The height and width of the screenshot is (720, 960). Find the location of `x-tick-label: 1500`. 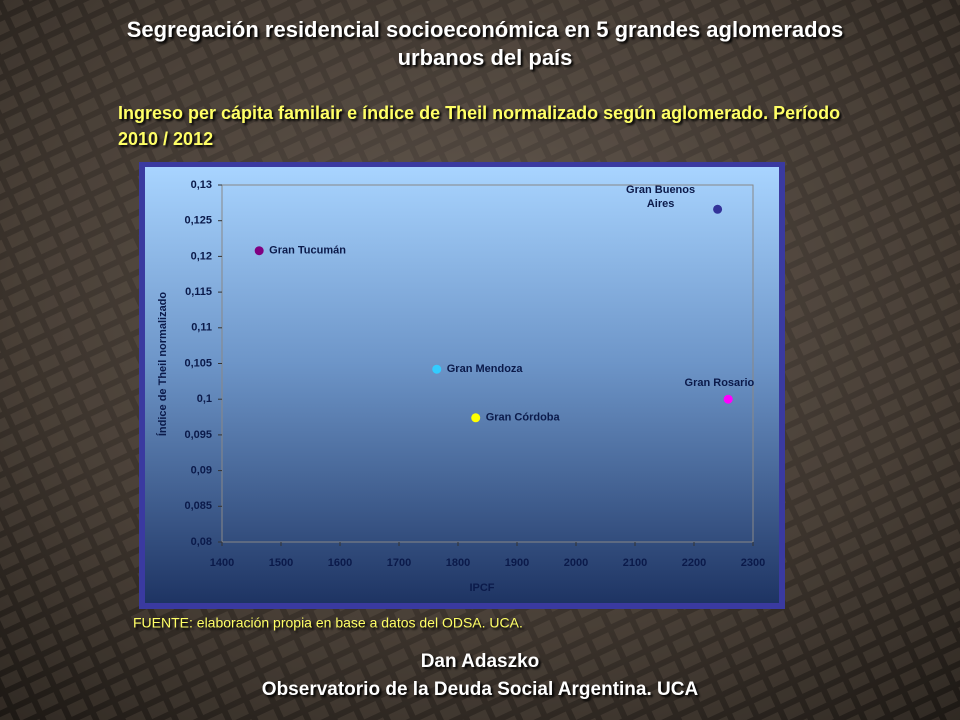

x-tick-label: 1500 is located at coordinates (281, 563).